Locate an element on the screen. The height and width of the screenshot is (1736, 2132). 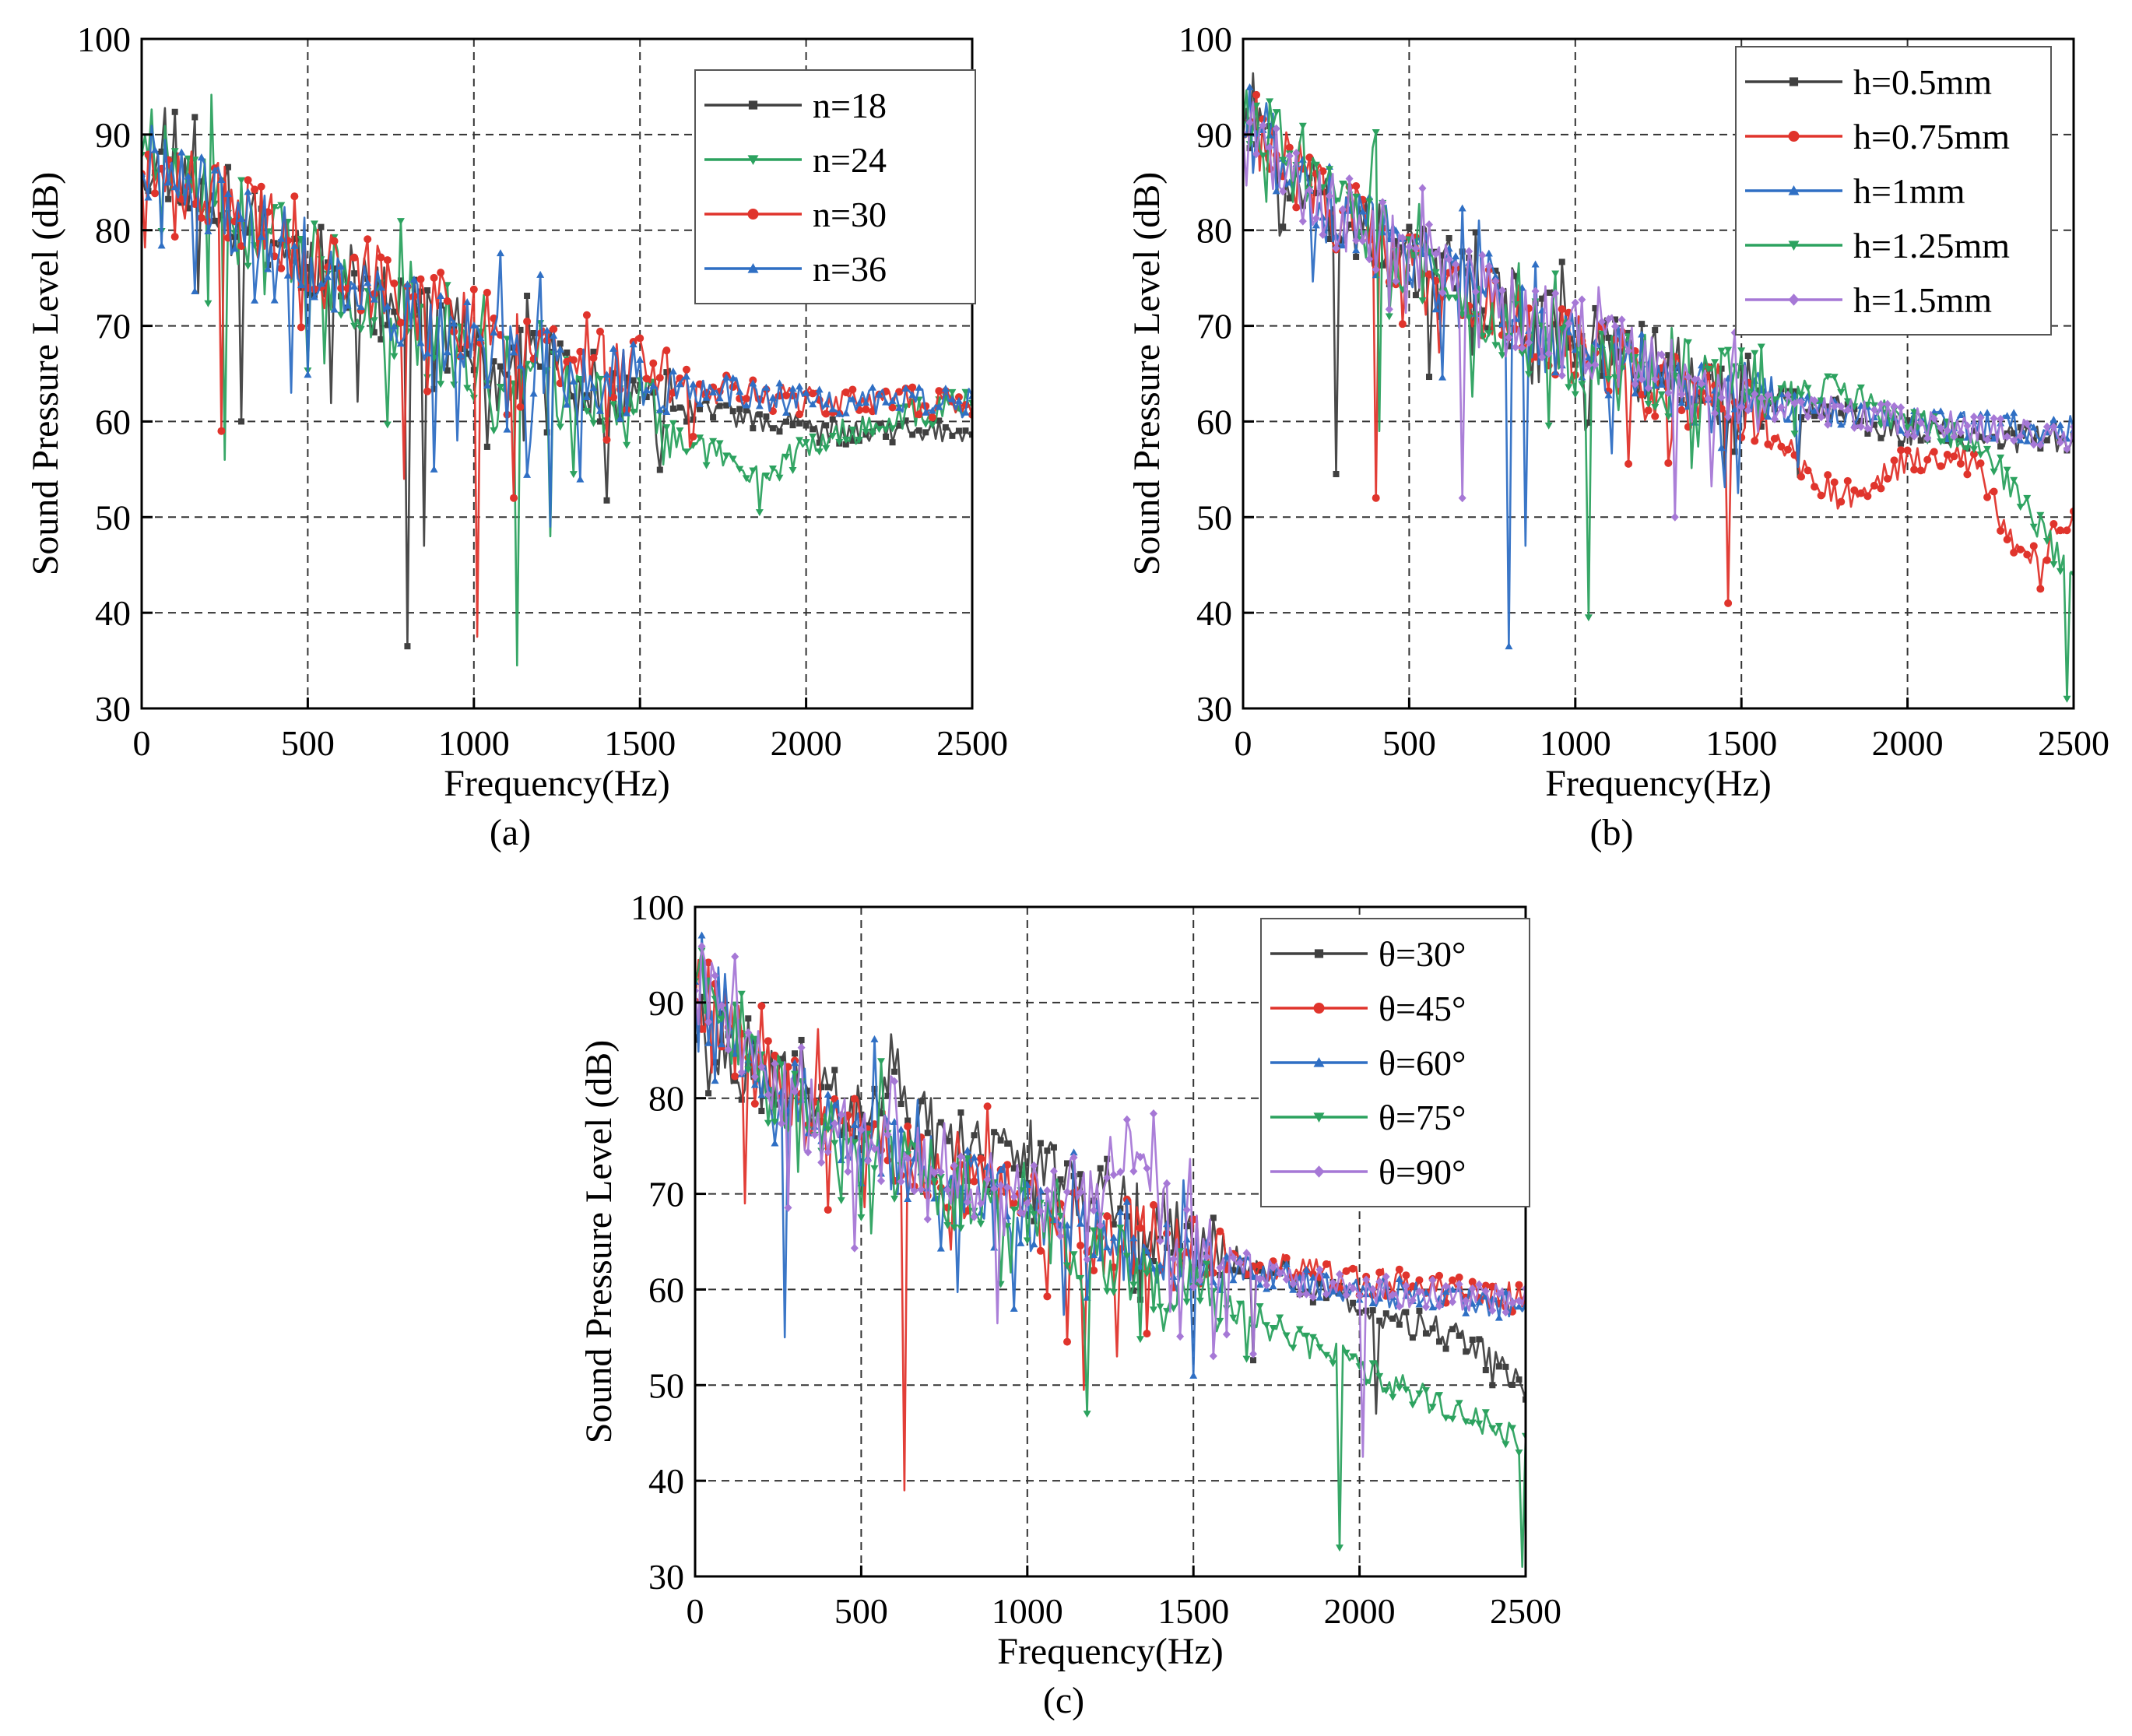
series-group-c is located at coordinates (1110, 1249).